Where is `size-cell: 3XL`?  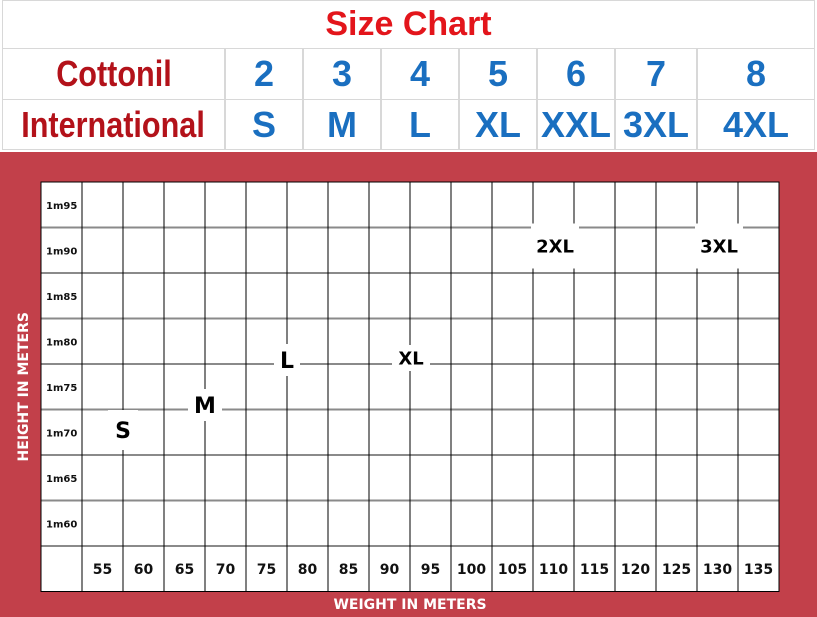
size-cell: 3XL is located at coordinates (656, 124).